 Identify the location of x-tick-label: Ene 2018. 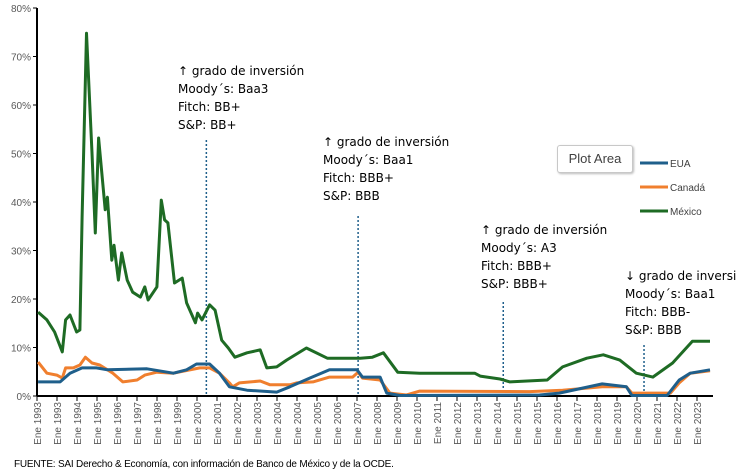
(598, 423).